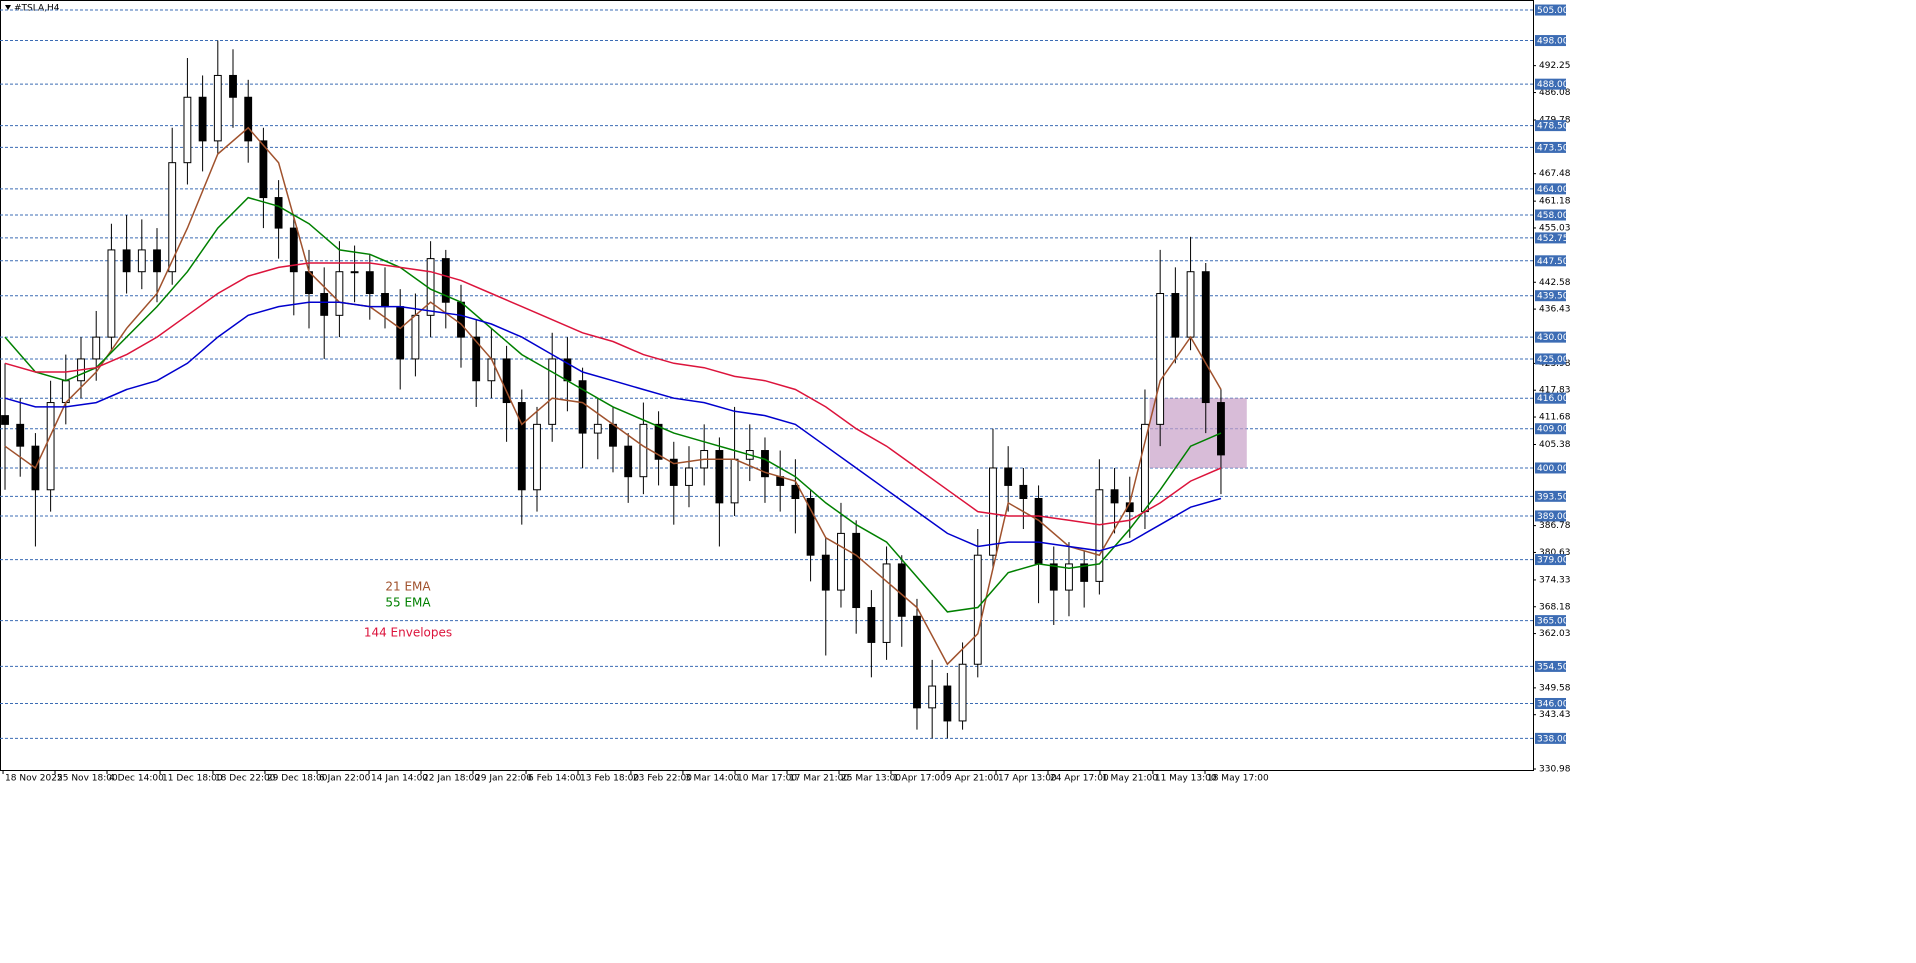 Image resolution: width=1916 pixels, height=963 pixels. What do you see at coordinates (136, 779) in the screenshot?
I see `x-tick-label: 4 Dec 14:00` at bounding box center [136, 779].